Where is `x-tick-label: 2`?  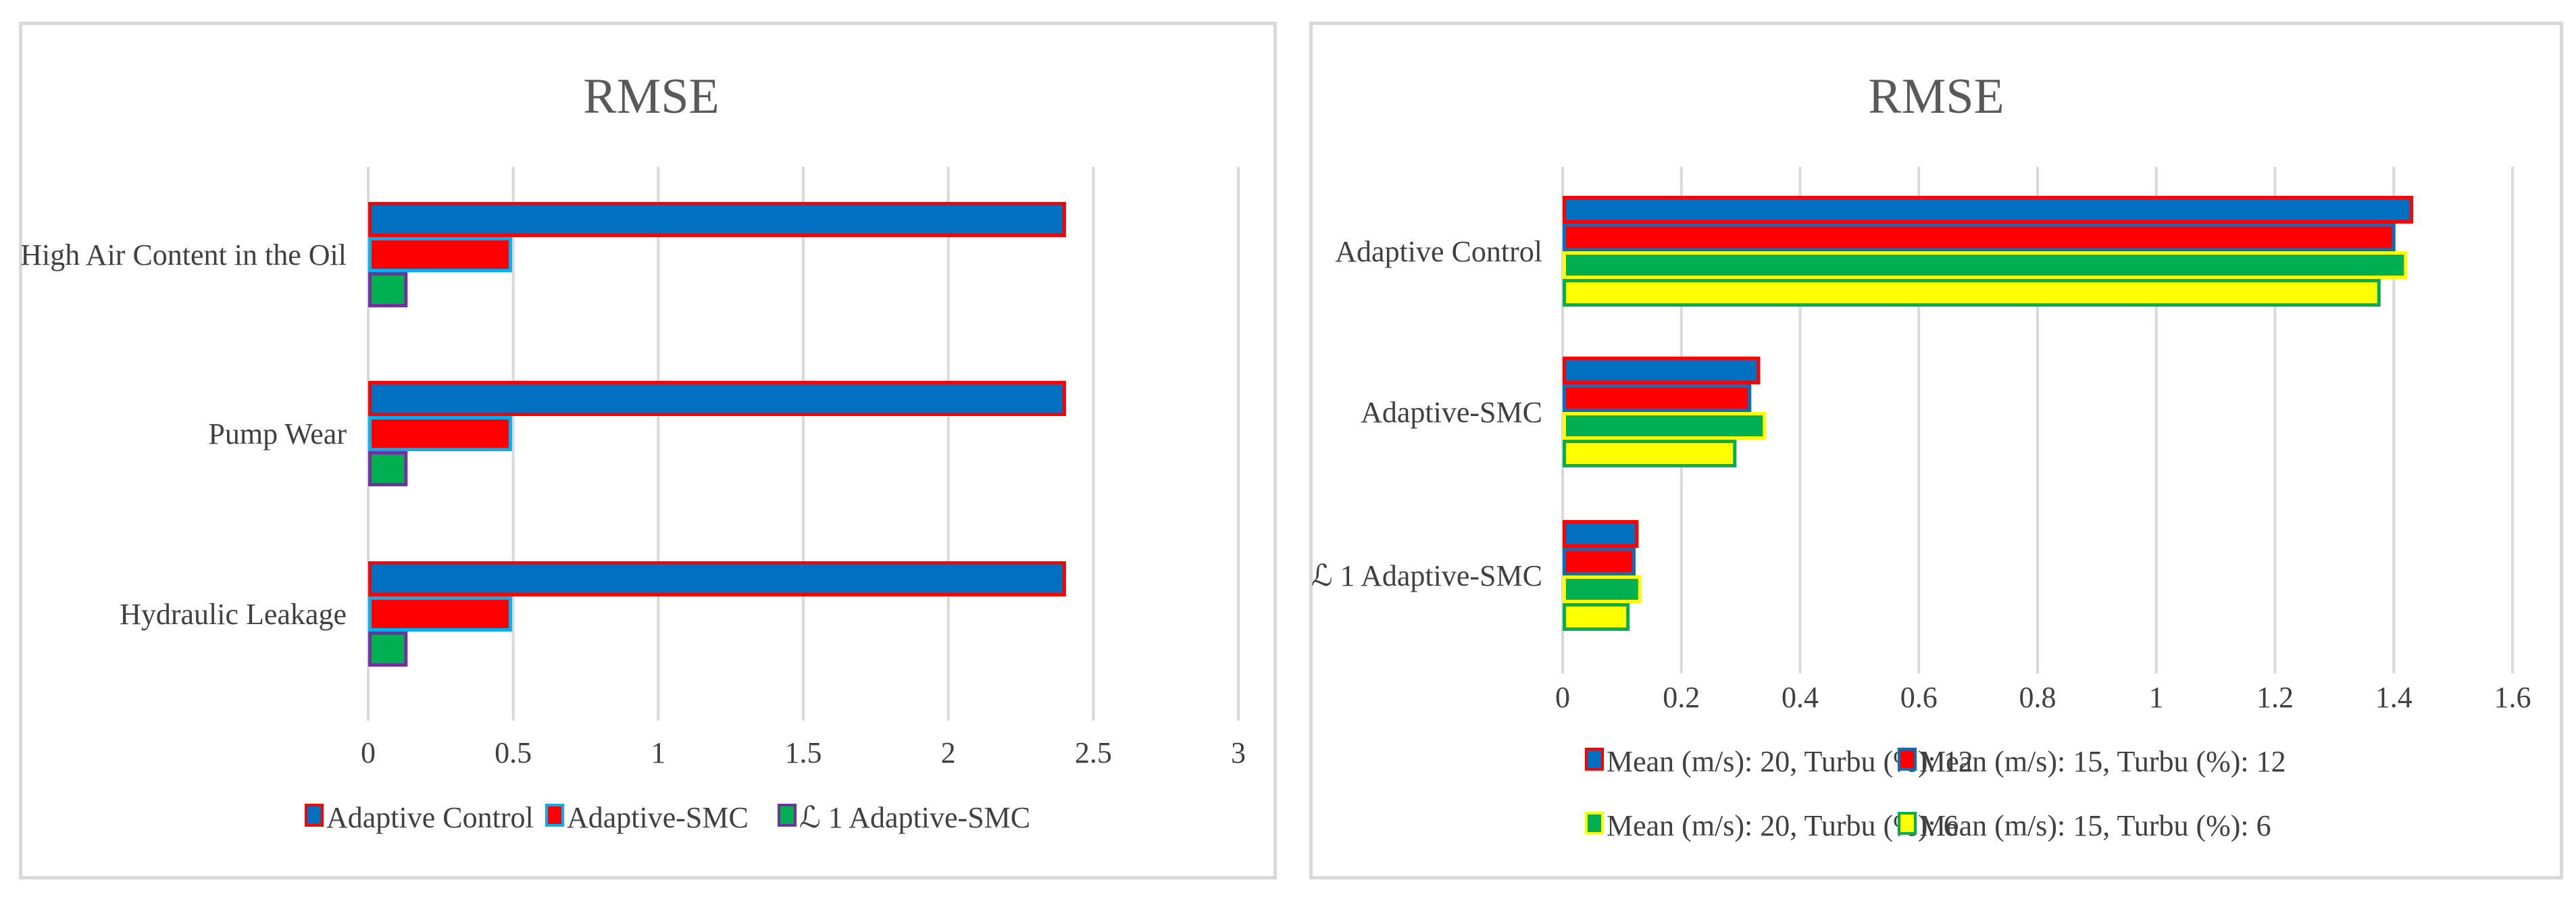 x-tick-label: 2 is located at coordinates (948, 752).